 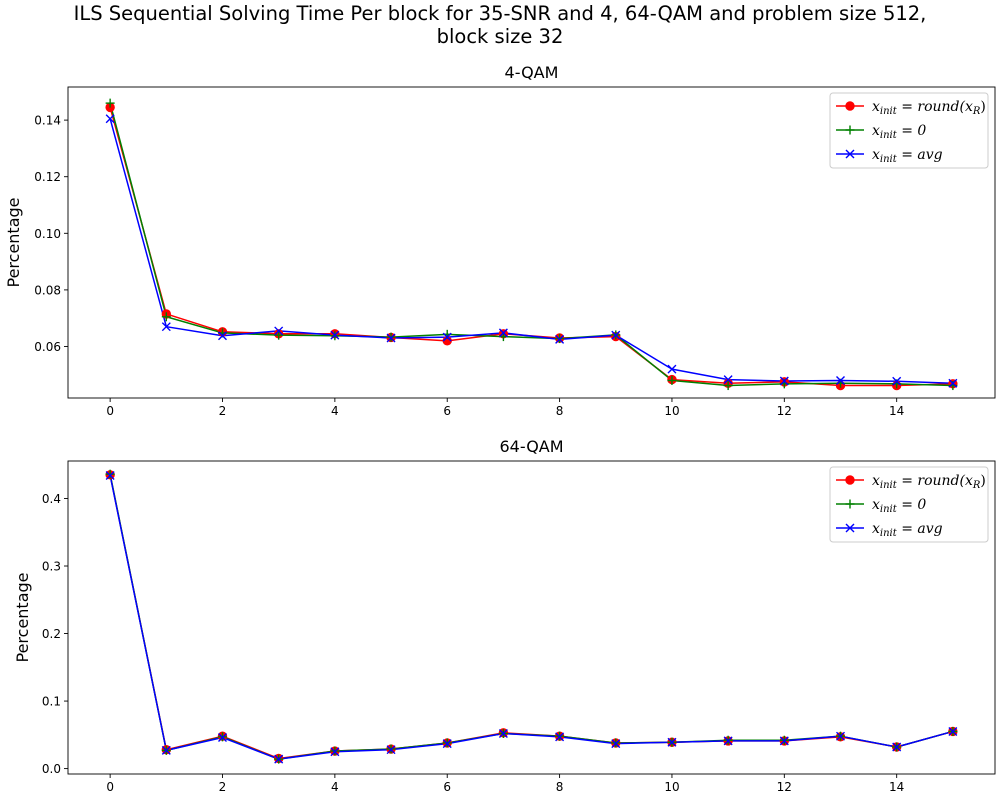 I want to click on figure-title-line-2: block size 32, so click(x=500, y=36).